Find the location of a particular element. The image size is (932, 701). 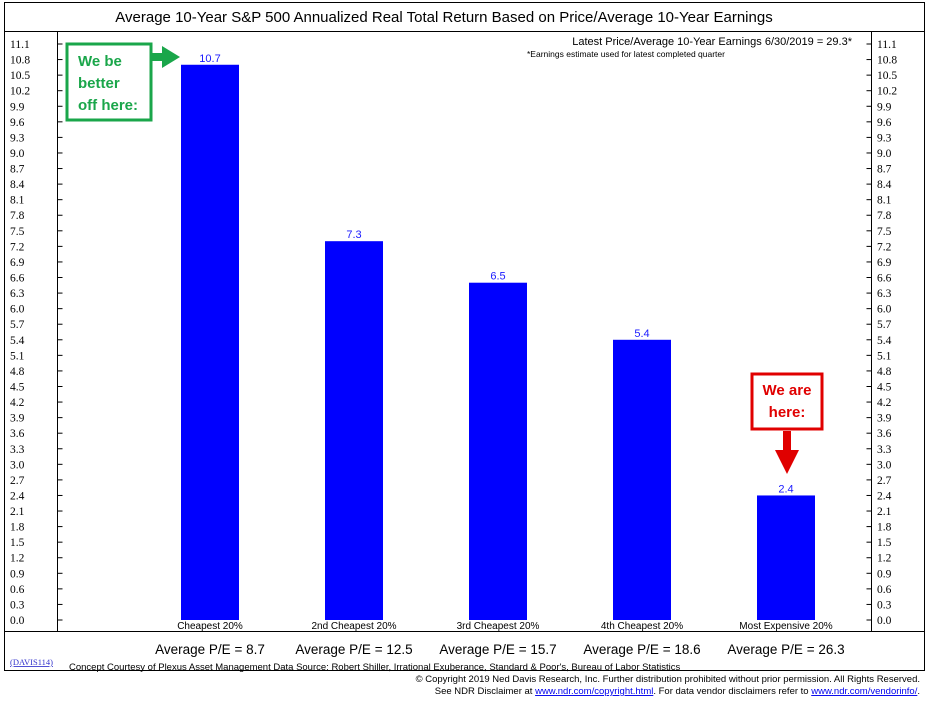

copyright-link: www.ndr.com/copyright.html is located at coordinates (593, 691).